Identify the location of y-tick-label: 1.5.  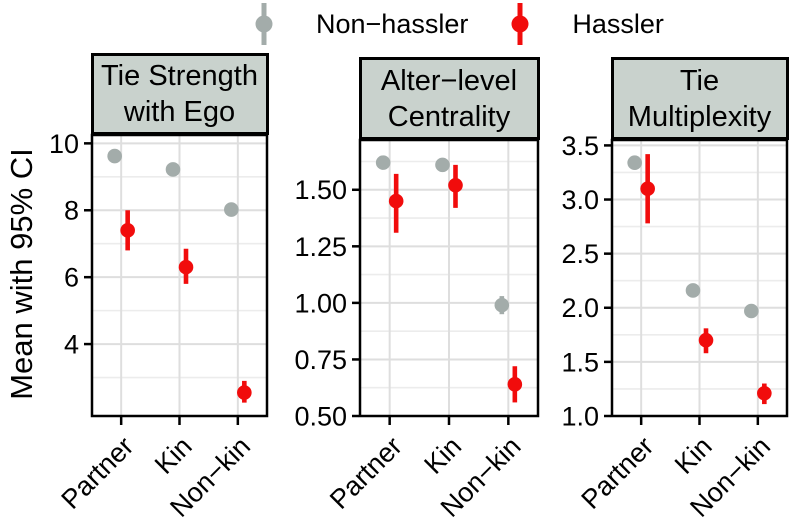
(580, 362).